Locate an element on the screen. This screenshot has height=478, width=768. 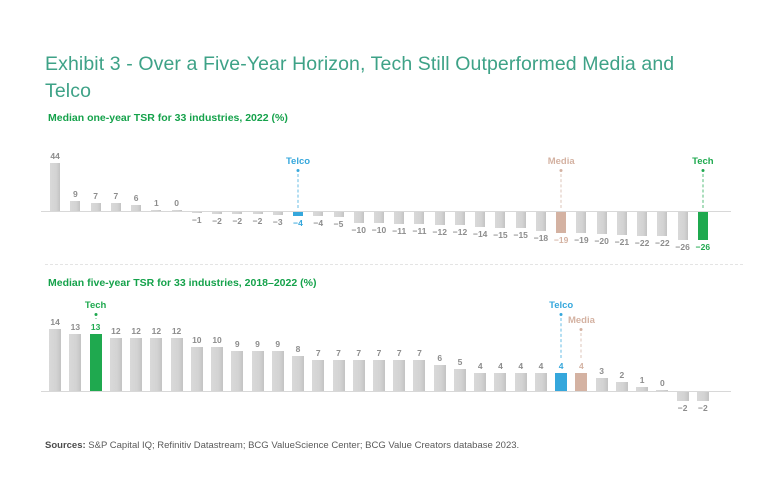
x-axis-line is located at coordinates (386, 391).